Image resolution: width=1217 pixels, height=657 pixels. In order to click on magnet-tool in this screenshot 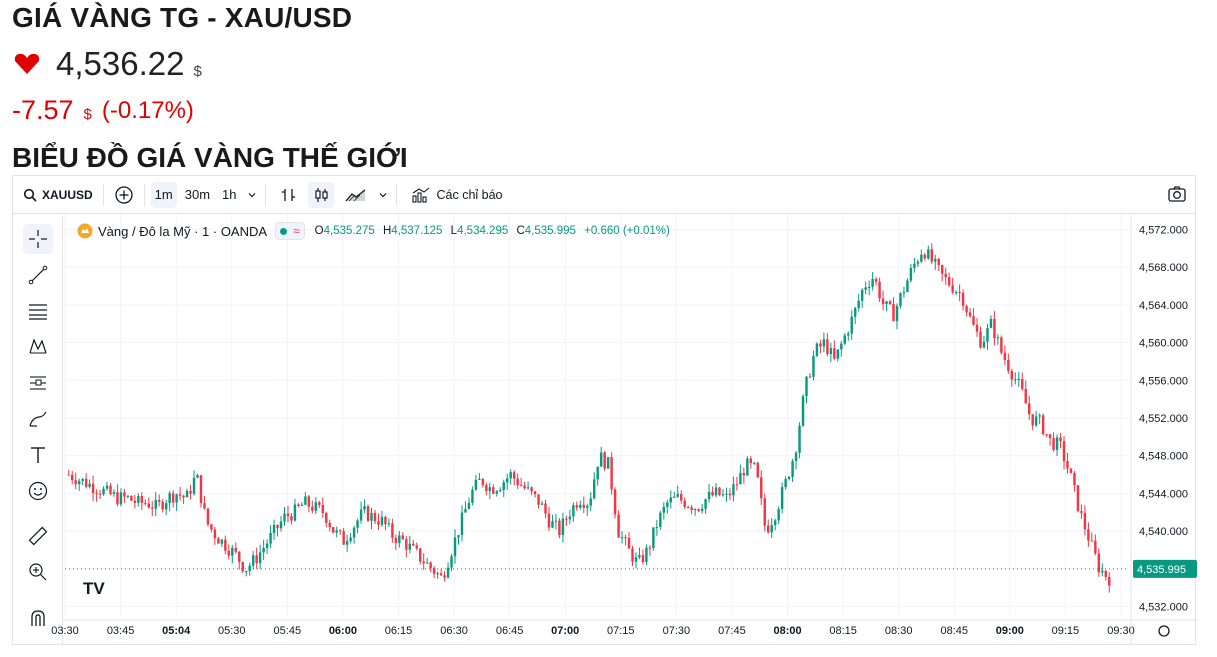, I will do `click(38, 618)`.